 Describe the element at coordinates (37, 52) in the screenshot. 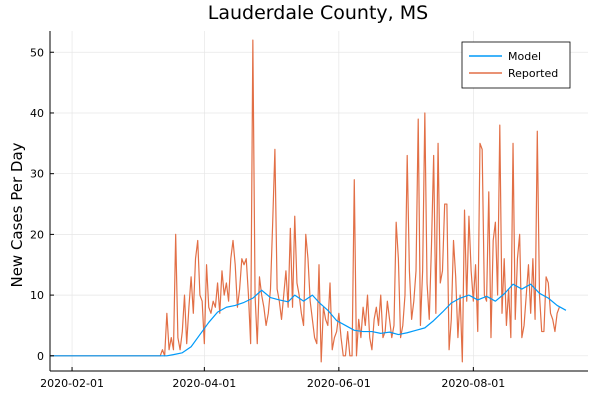

I see `y-tick-label: 50` at that location.